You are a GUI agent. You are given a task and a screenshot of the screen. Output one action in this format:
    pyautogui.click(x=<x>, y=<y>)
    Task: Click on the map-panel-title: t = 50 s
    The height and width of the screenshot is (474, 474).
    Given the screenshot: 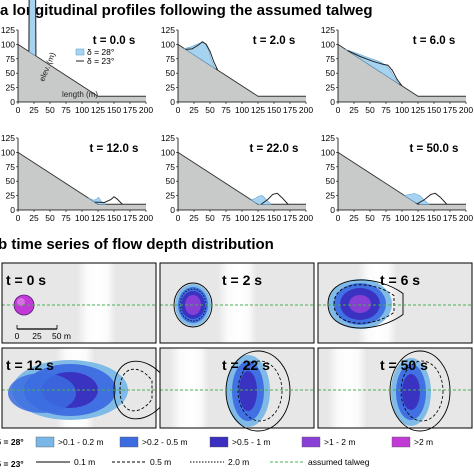 What is the action you would take?
    pyautogui.click(x=404, y=365)
    